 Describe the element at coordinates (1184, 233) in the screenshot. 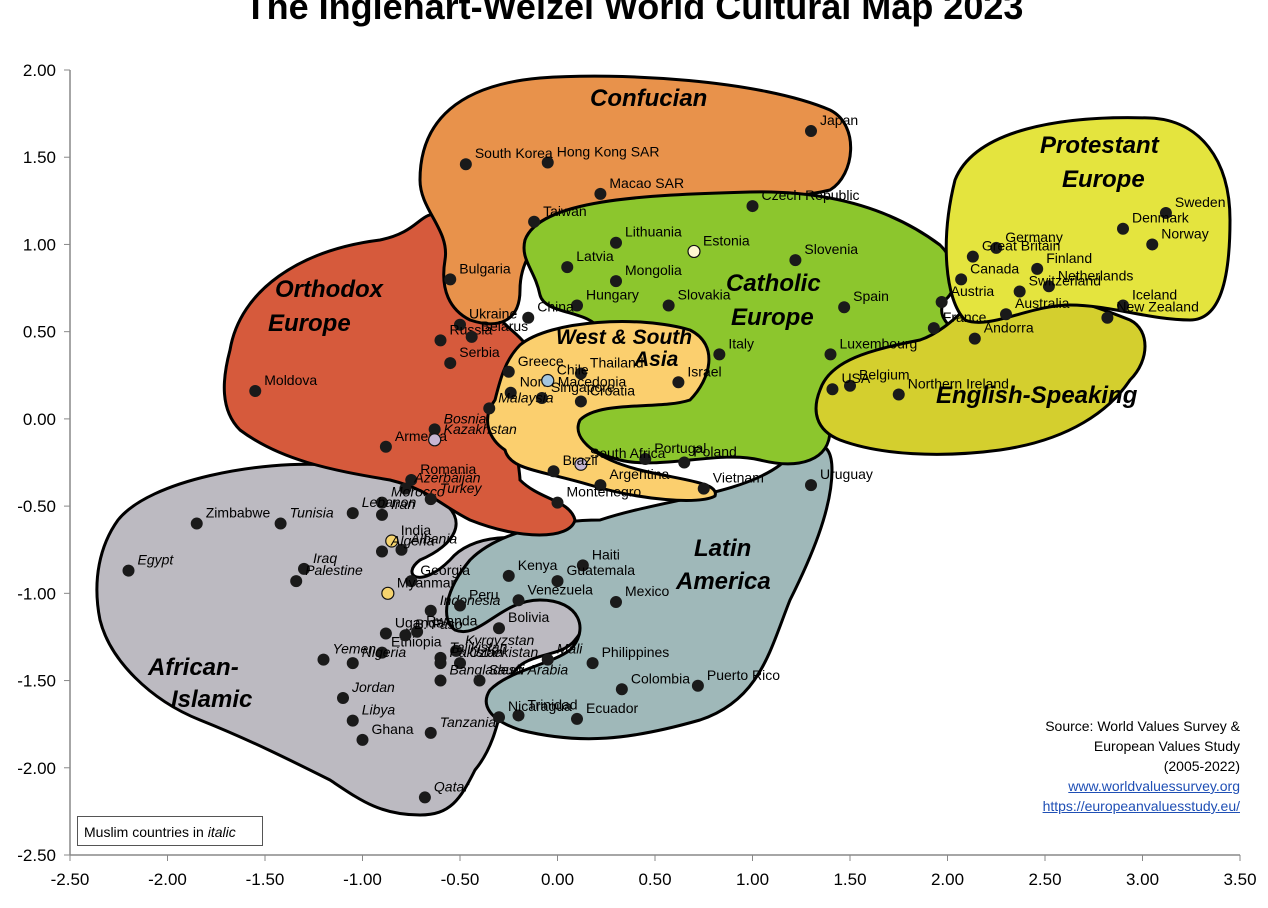

I see `country-label: Norway` at that location.